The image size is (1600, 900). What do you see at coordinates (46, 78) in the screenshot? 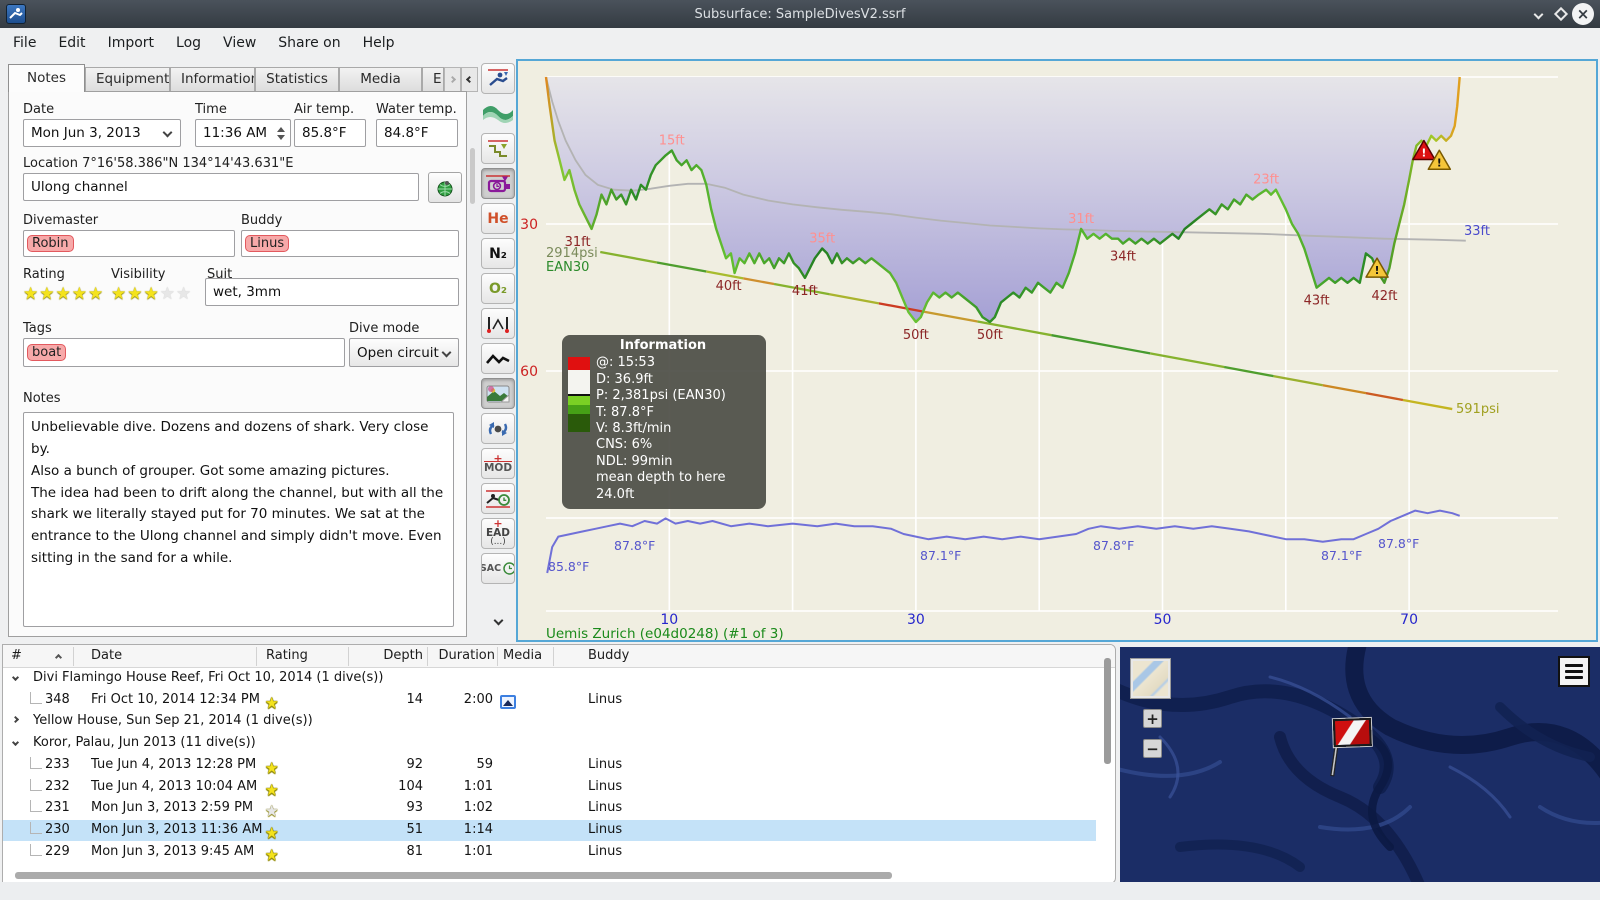
I see `tab-notes: Notes` at bounding box center [46, 78].